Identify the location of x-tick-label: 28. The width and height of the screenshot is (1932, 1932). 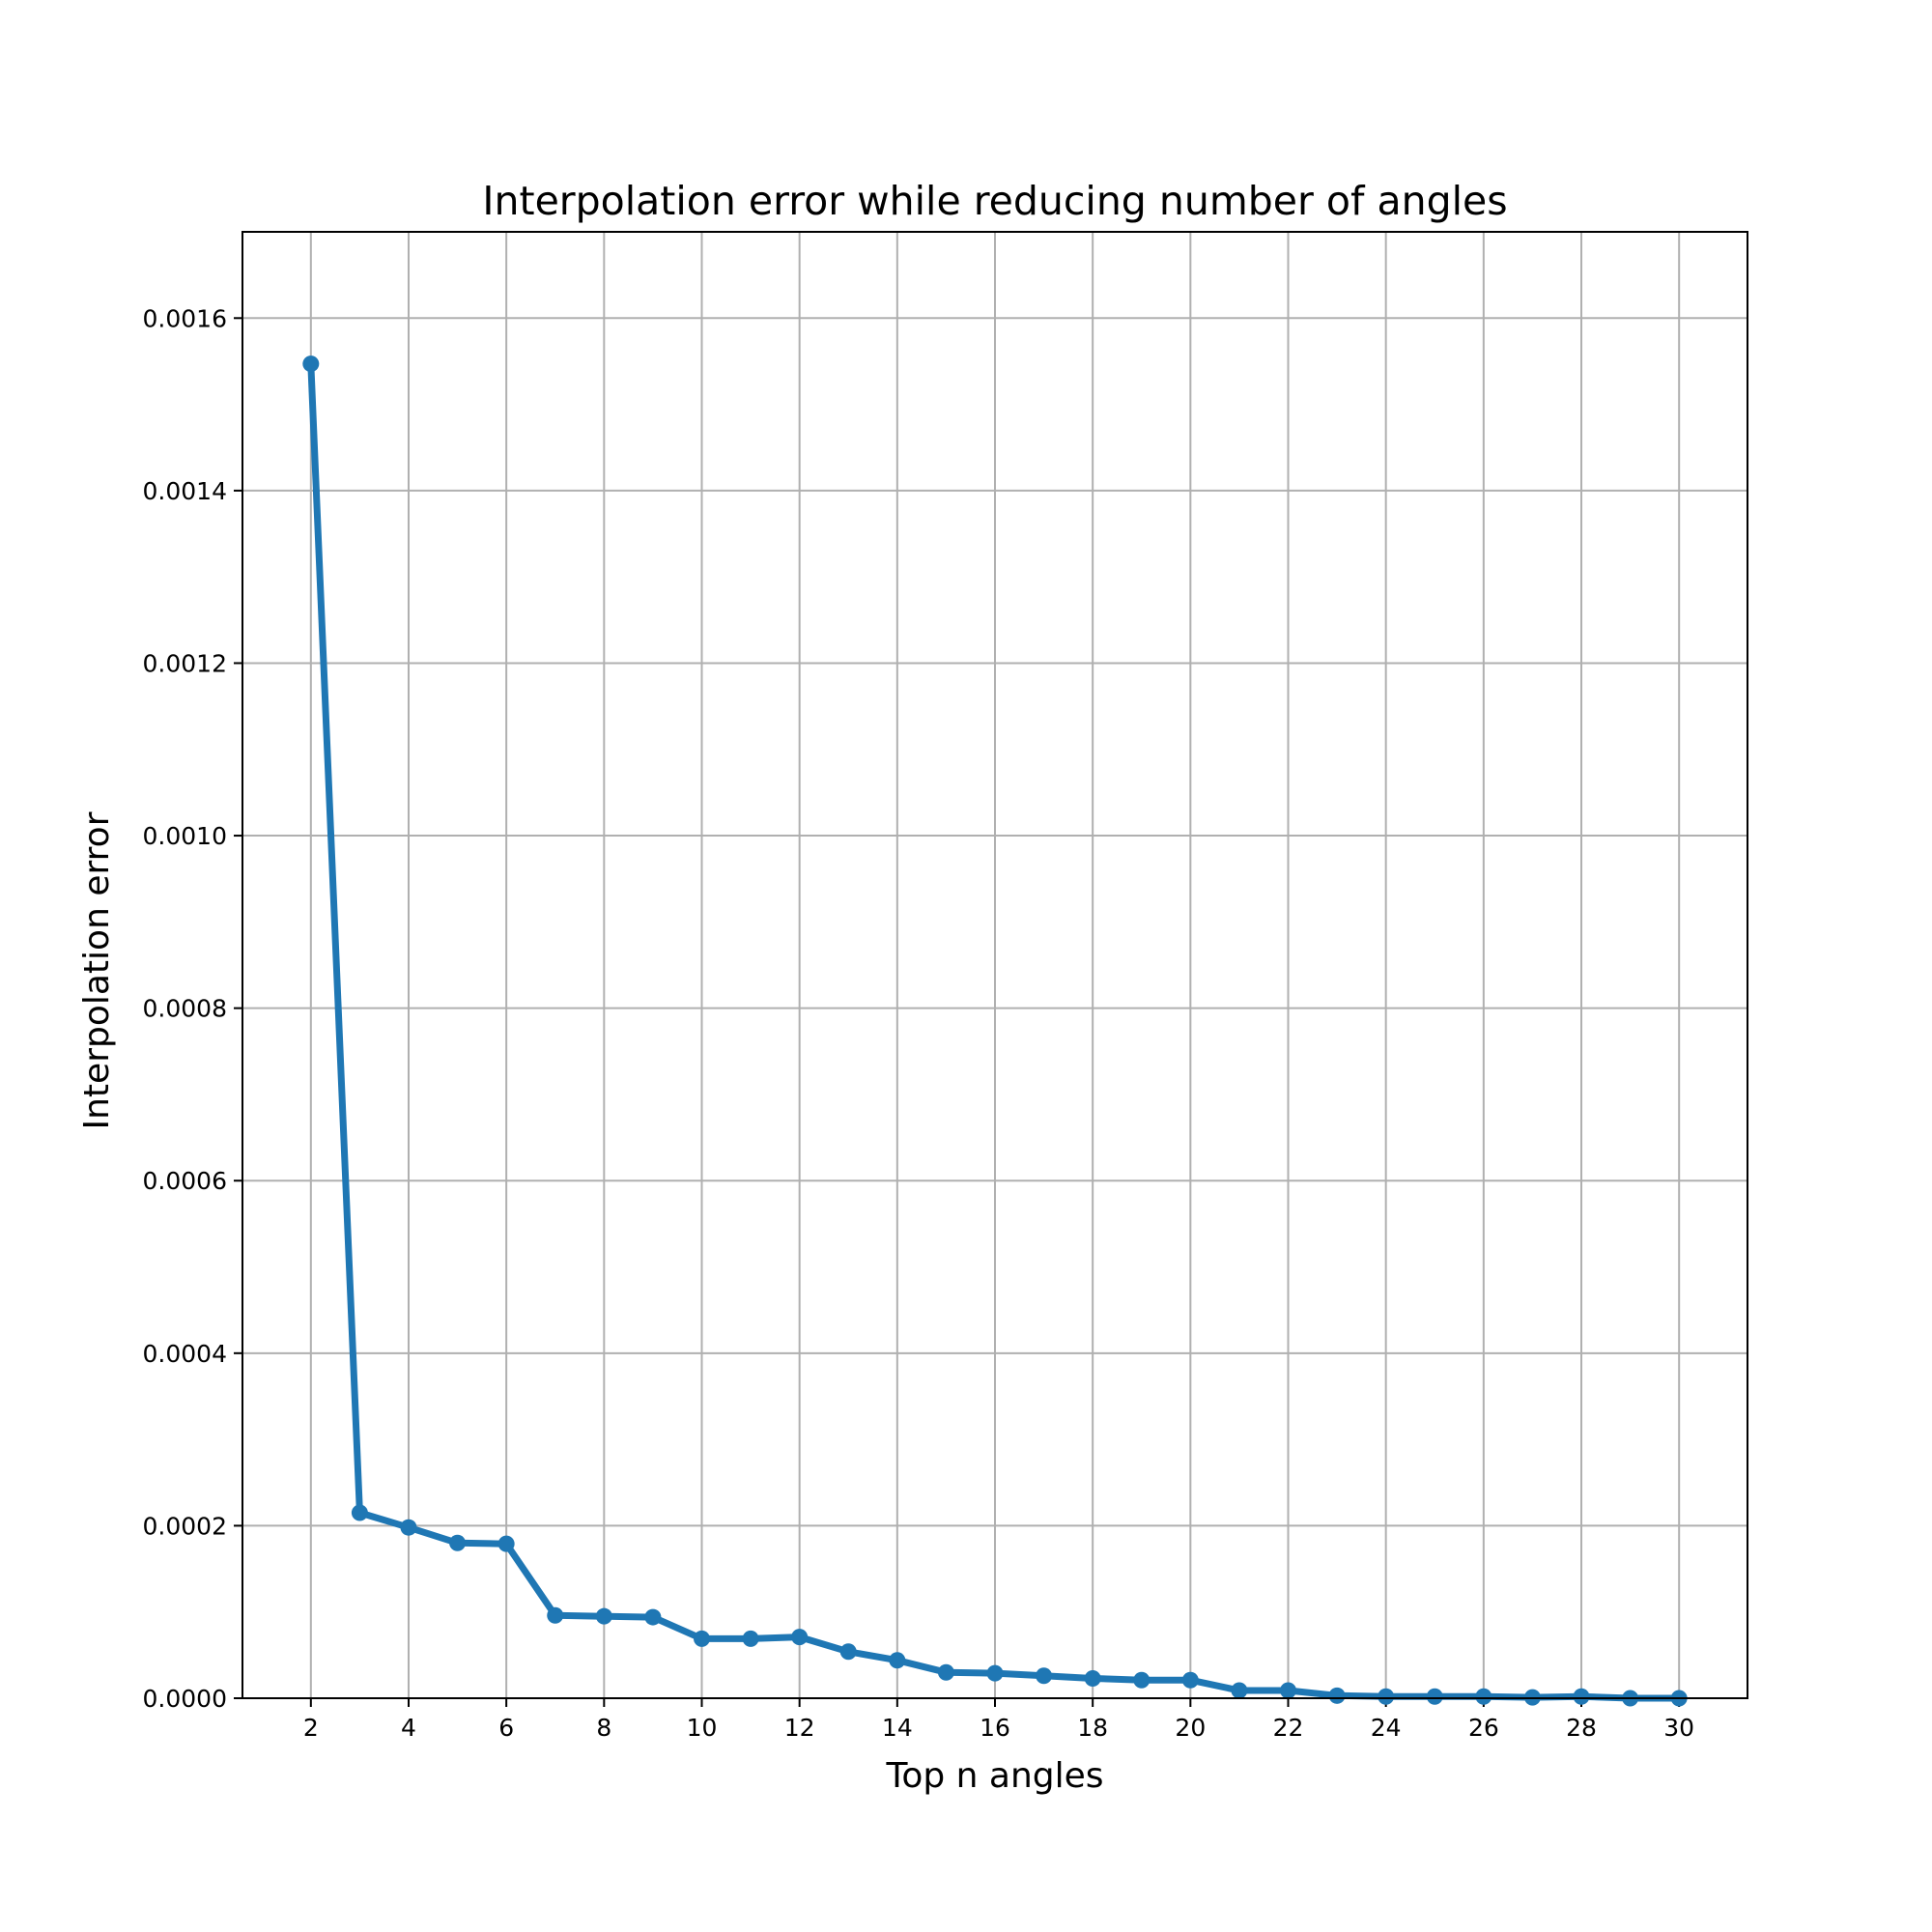
(1581, 1728).